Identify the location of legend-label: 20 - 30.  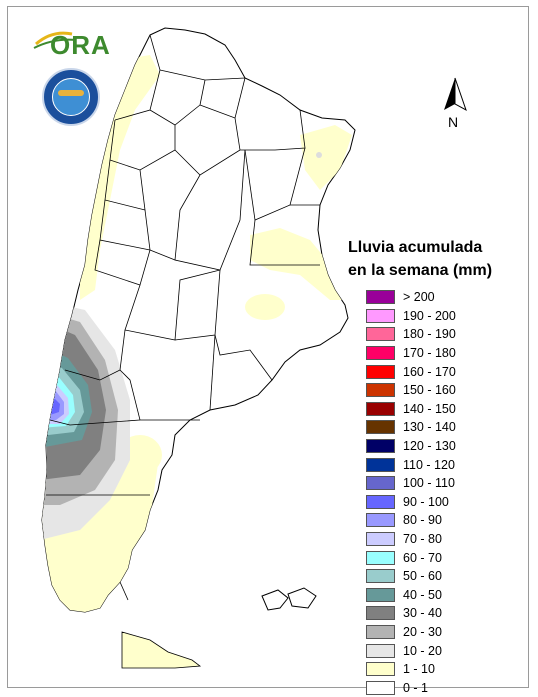
(422, 631).